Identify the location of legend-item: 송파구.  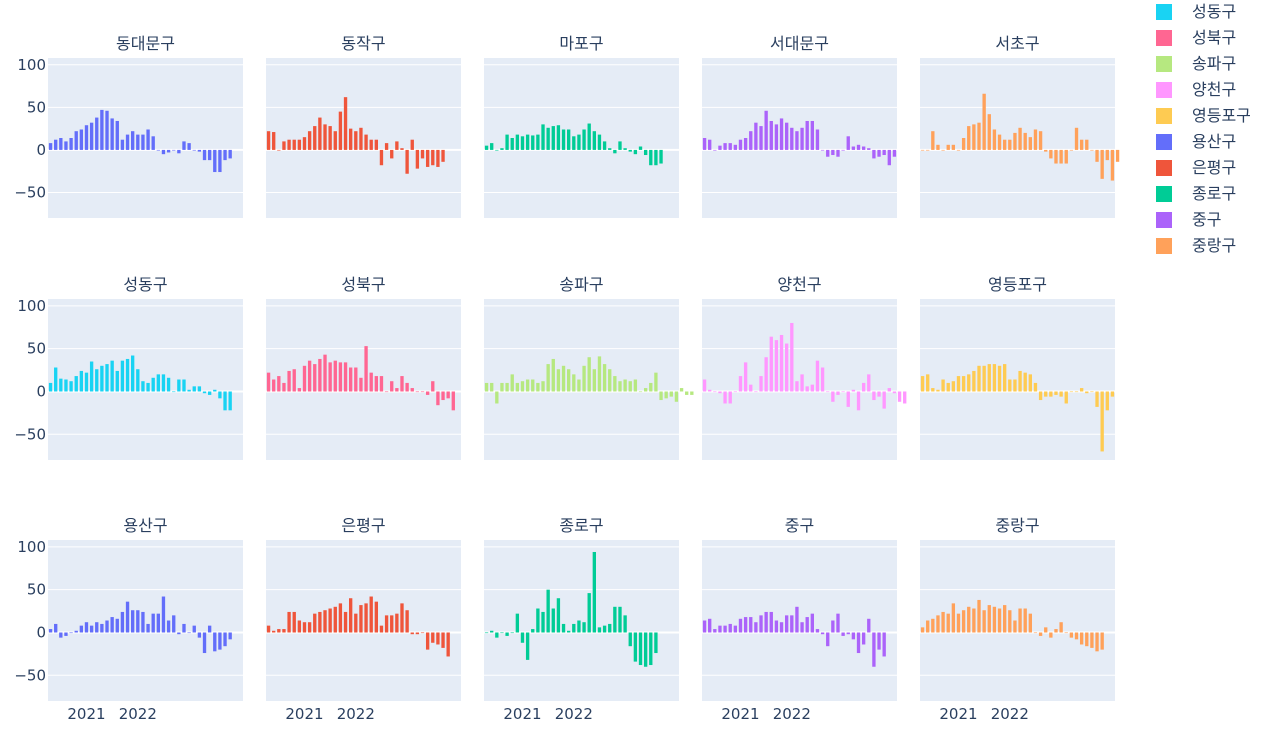
(1196, 63).